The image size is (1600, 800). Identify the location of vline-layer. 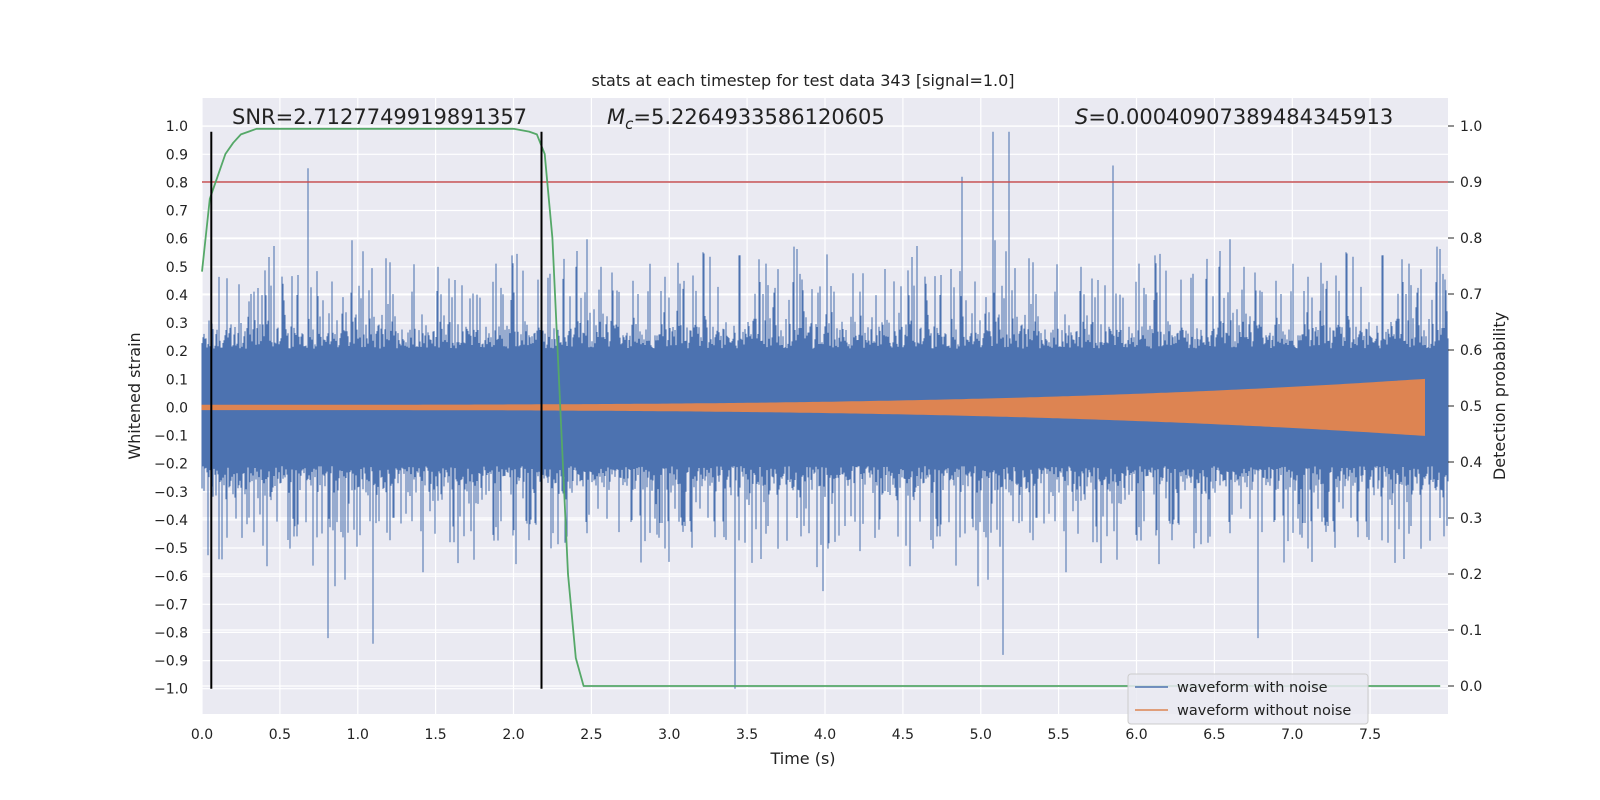
(376, 410).